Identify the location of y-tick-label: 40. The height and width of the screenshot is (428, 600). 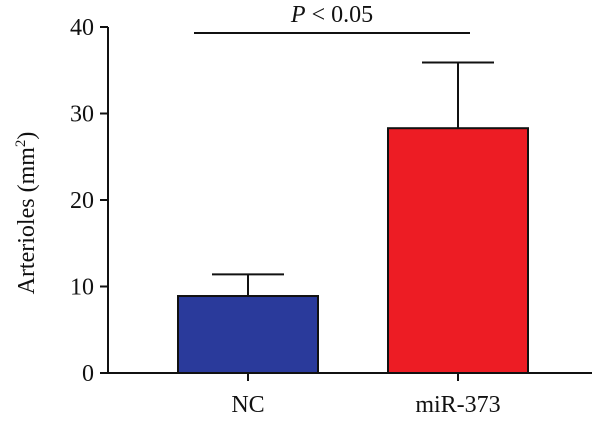
(82, 28).